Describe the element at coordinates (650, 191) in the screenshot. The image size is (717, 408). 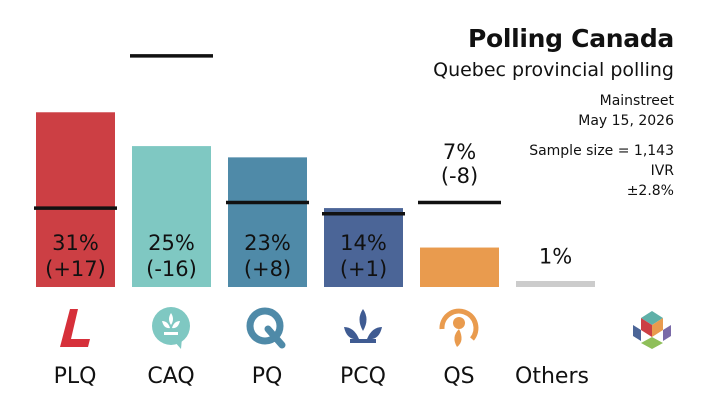
I see `margin-of-error: ±2.8%` at that location.